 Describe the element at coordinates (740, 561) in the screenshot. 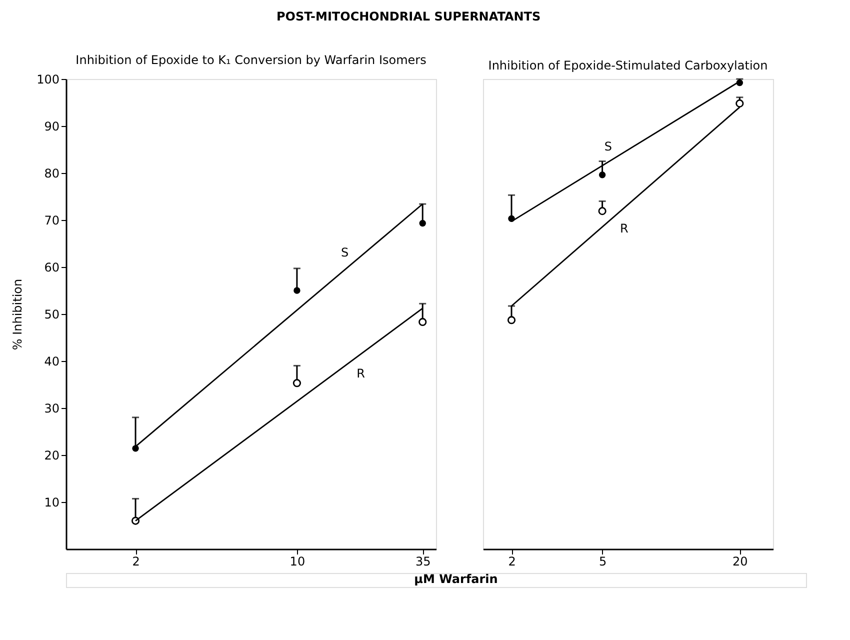

I see `x-tick-label: 20` at that location.